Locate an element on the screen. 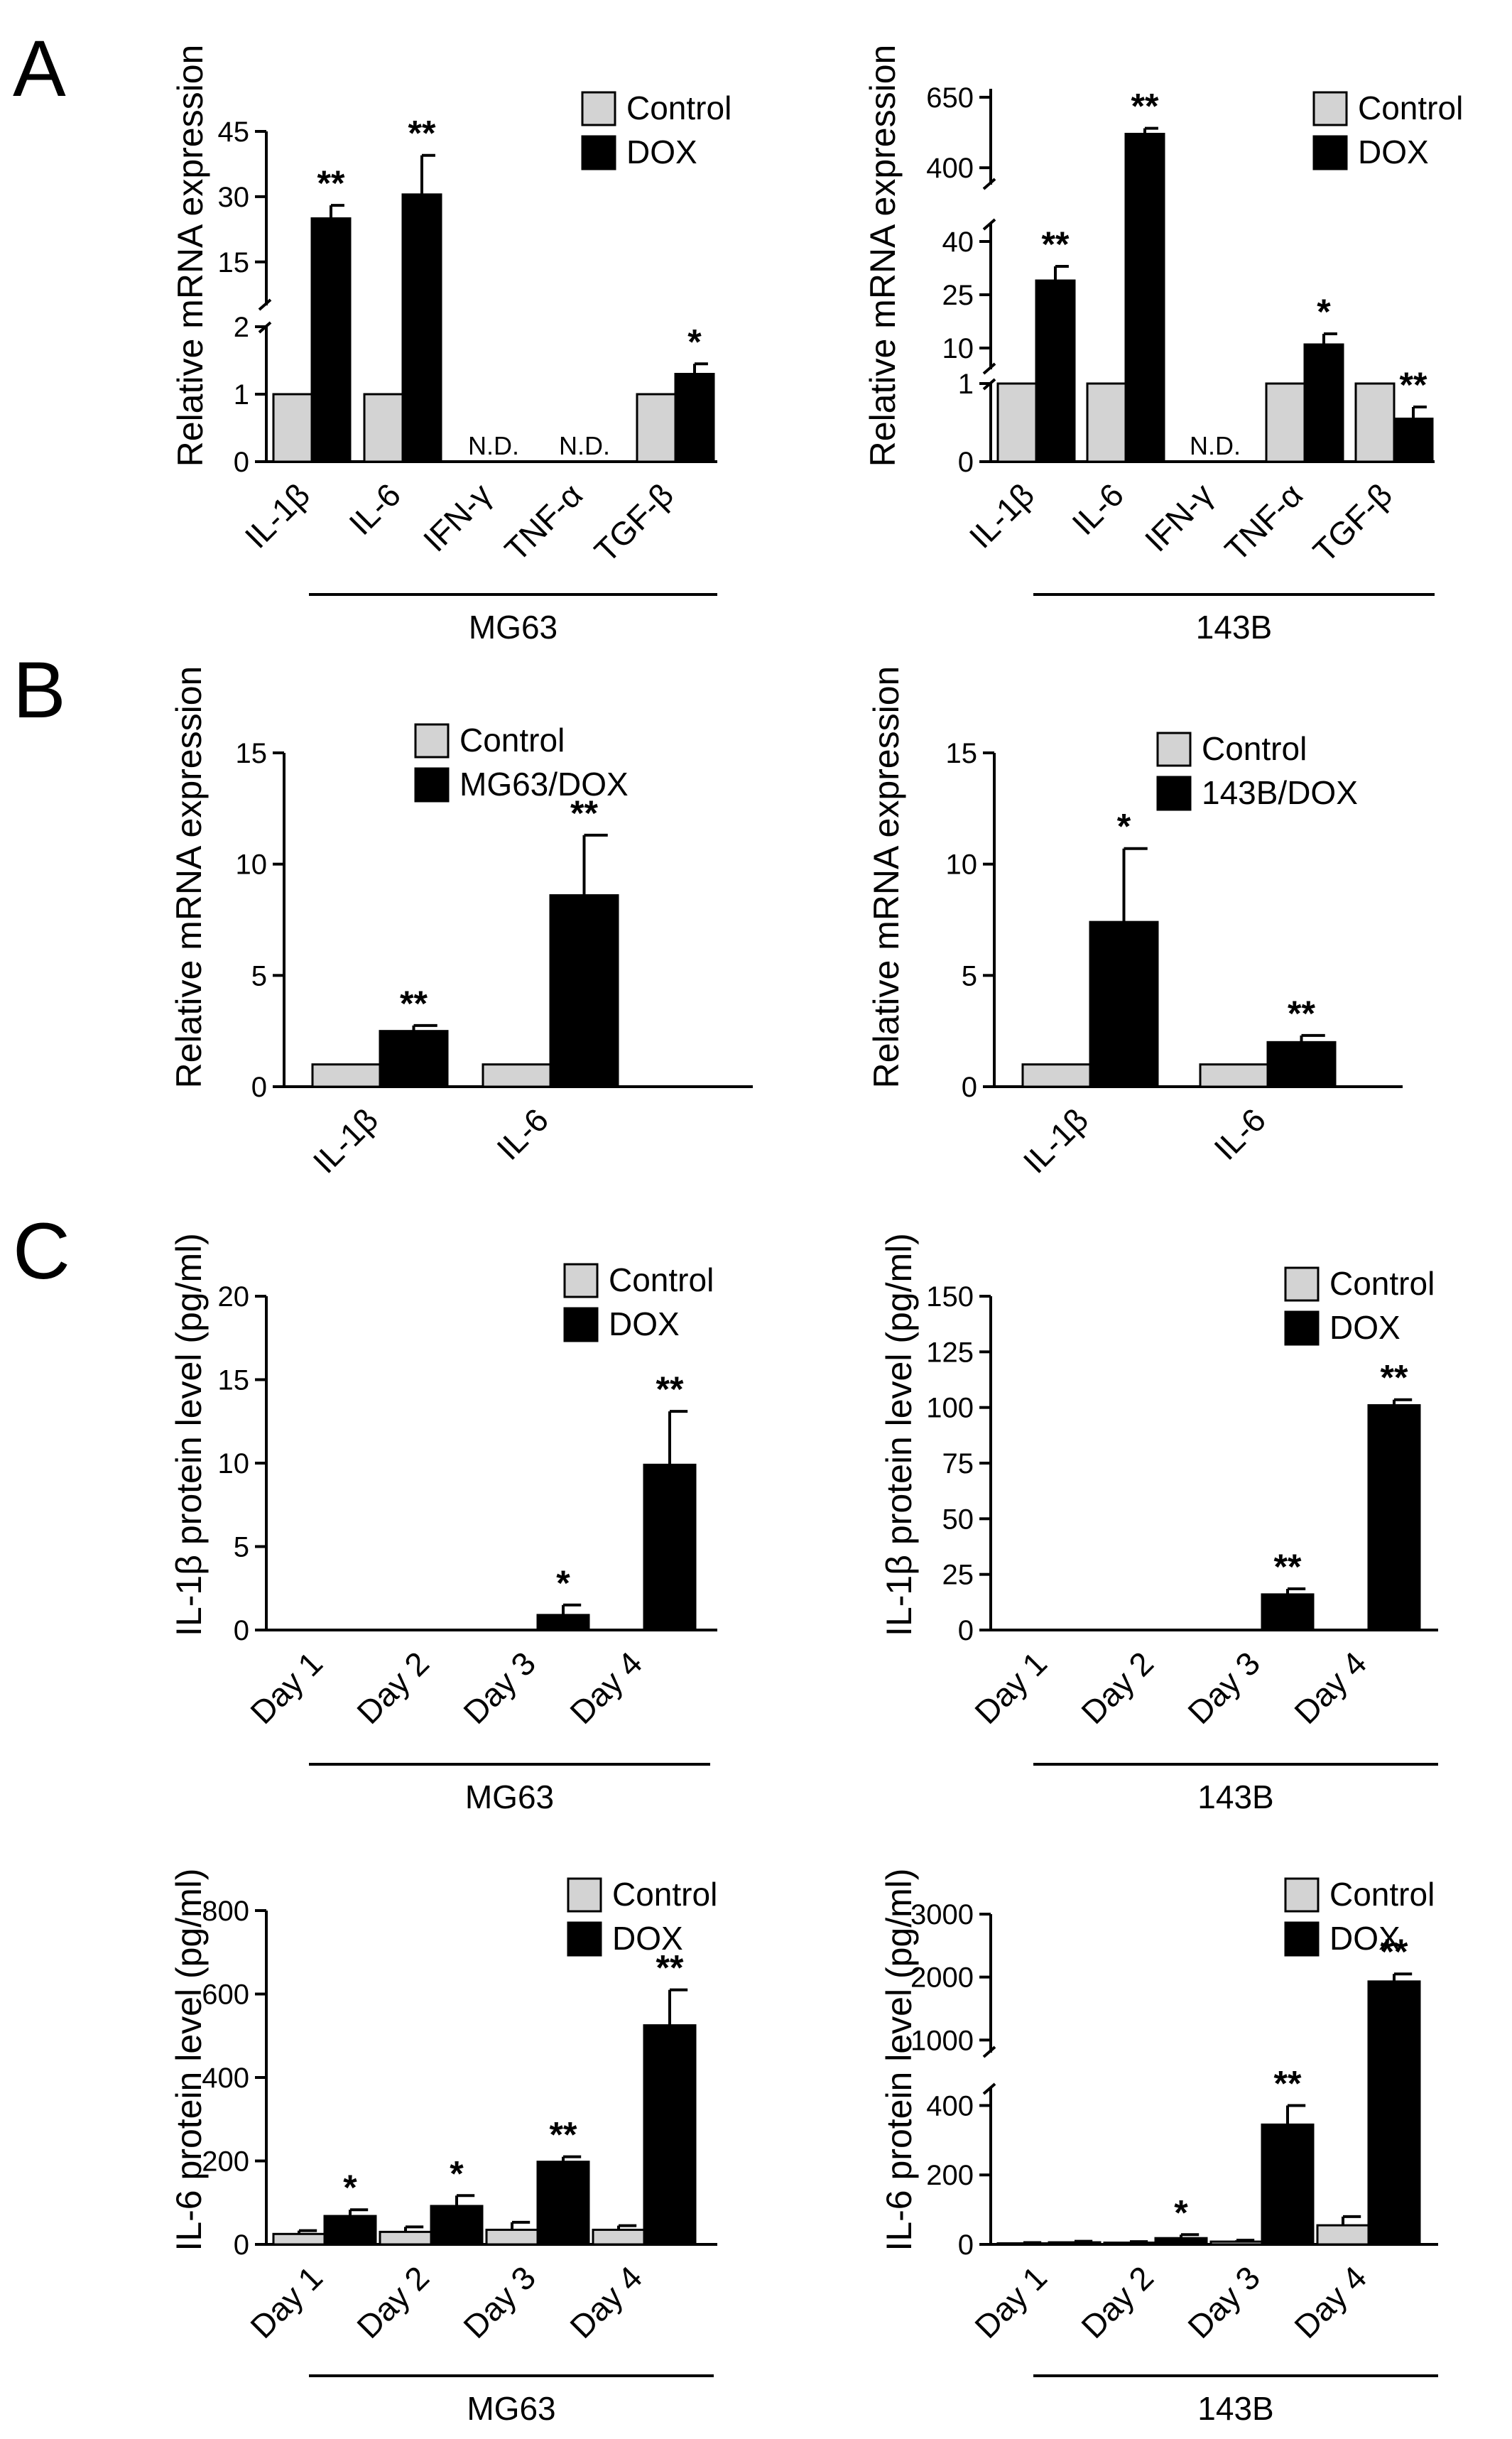 Image resolution: width=1512 pixels, height=2439 pixels. y-tick-label: 5 is located at coordinates (259, 976).